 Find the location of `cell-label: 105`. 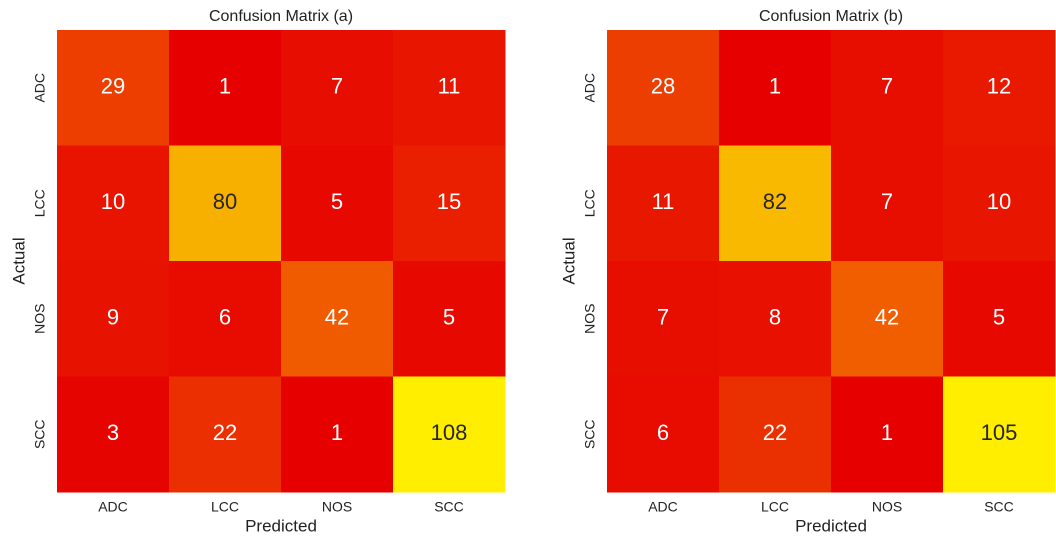

cell-label: 105 is located at coordinates (999, 432).